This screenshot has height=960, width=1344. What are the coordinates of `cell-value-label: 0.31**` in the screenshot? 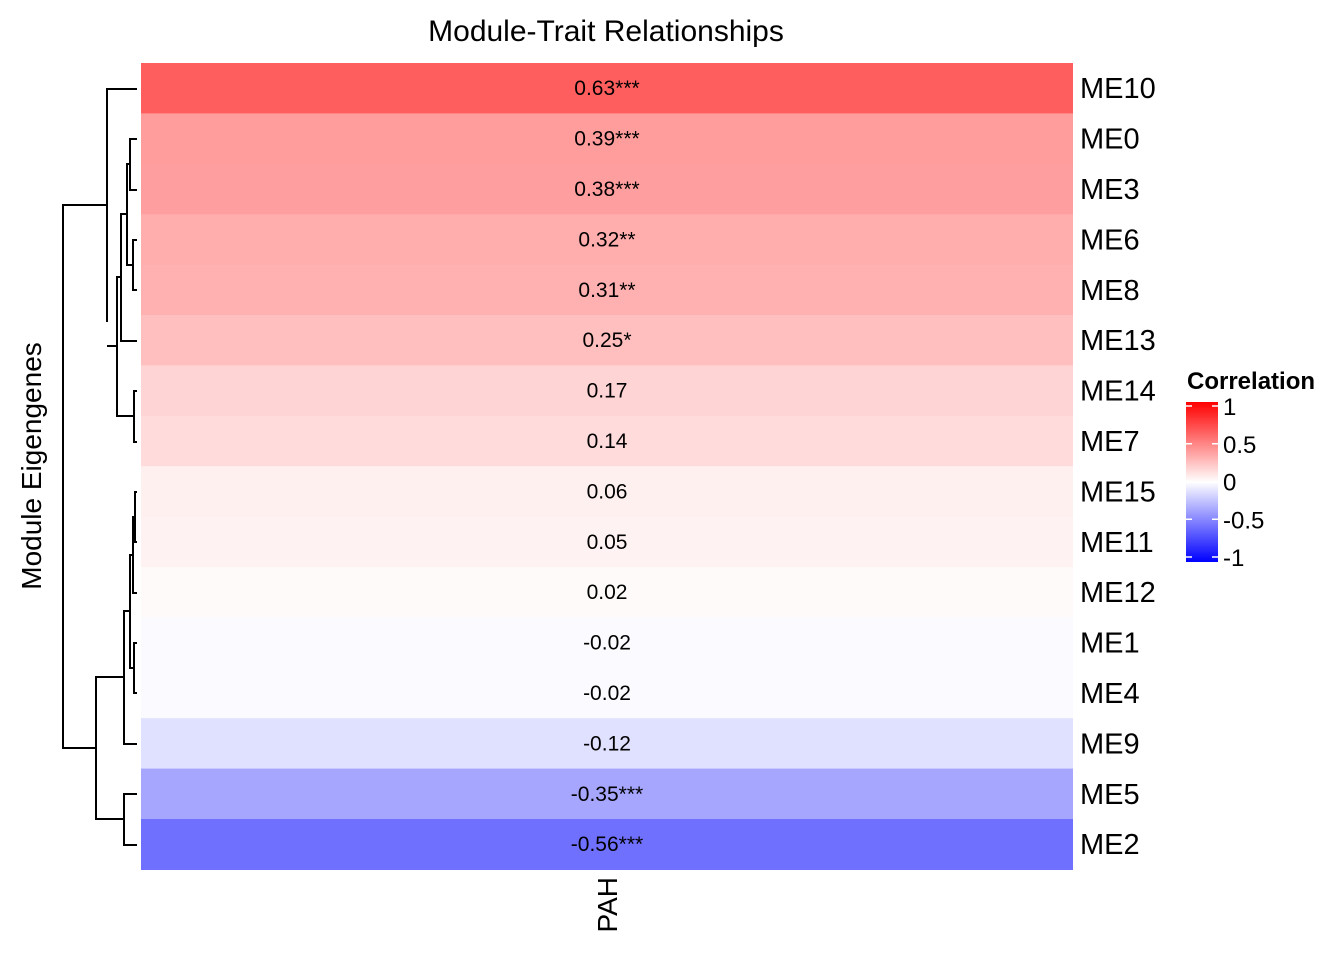 It's located at (606, 290).